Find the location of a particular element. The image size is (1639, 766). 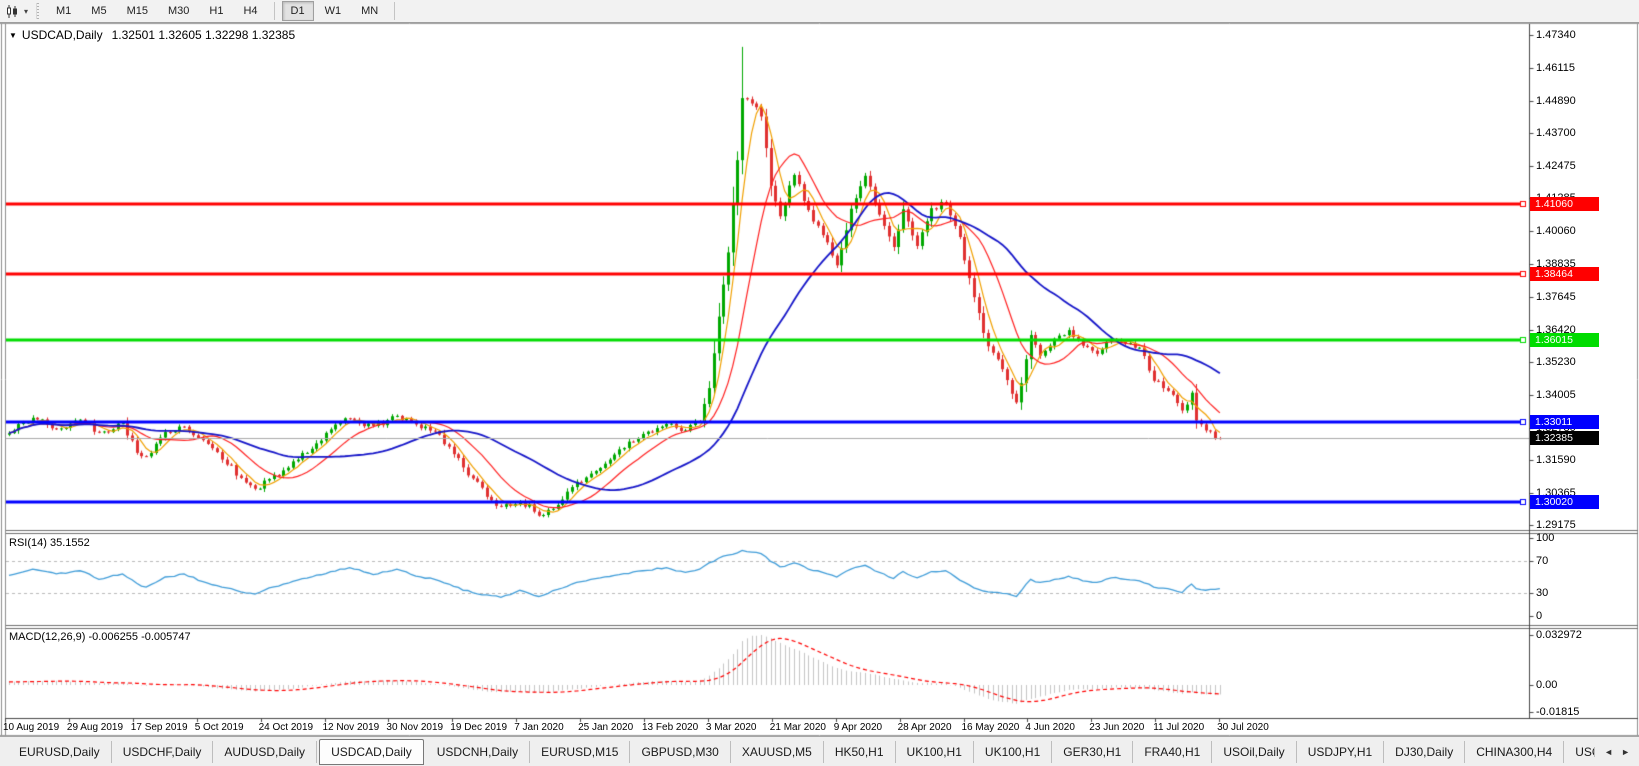

macd-indicator-label: MACD(12,26,9) -0.006255 -0.005747 is located at coordinates (100, 637).